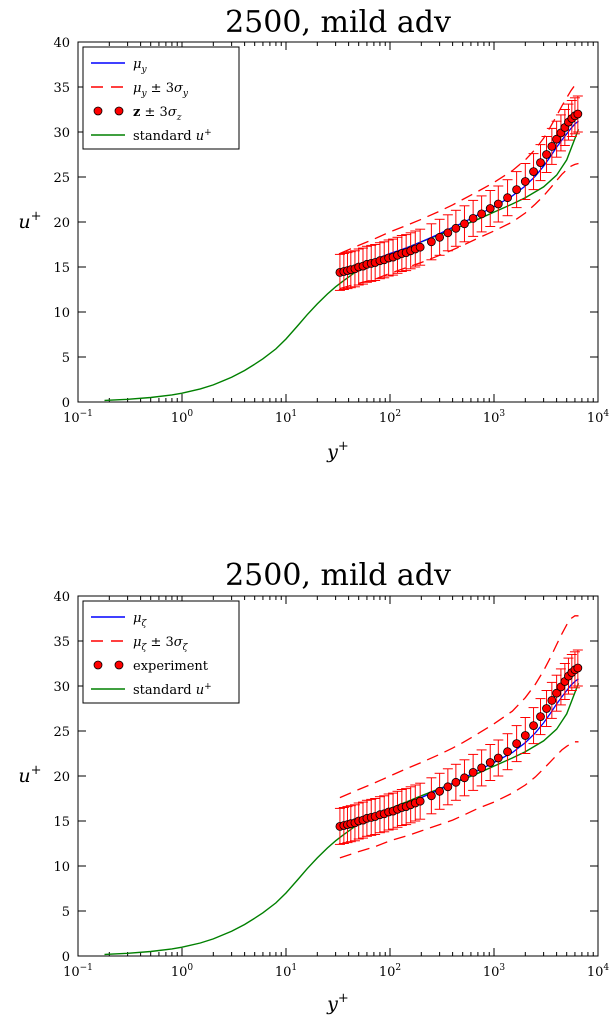 This screenshot has width=614, height=1025. Describe the element at coordinates (171, 666) in the screenshot. I see `legend-label: experiment` at that location.